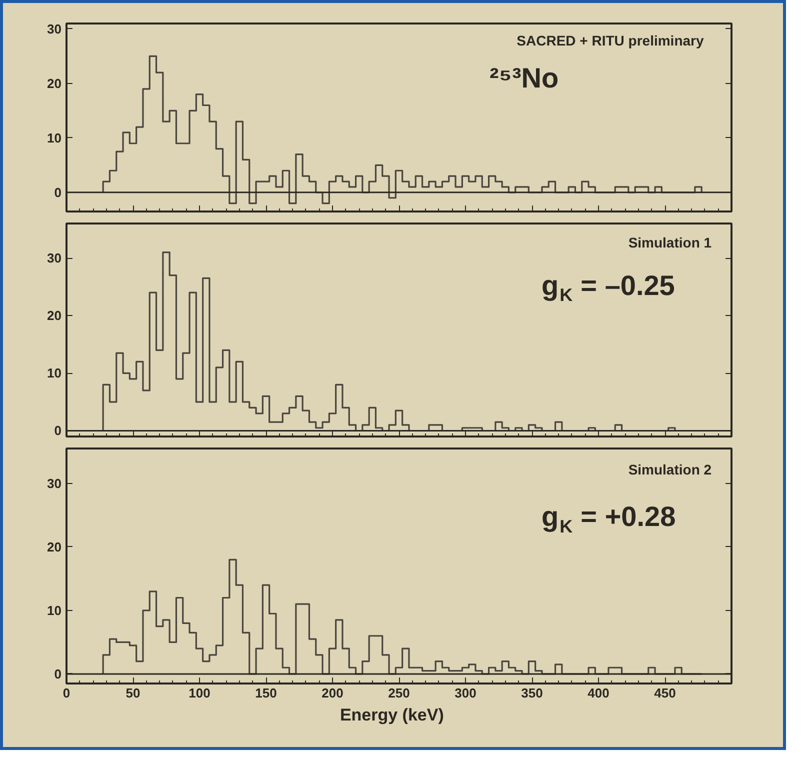  Describe the element at coordinates (670, 470) in the screenshot. I see `annotation: Simulation 2` at that location.